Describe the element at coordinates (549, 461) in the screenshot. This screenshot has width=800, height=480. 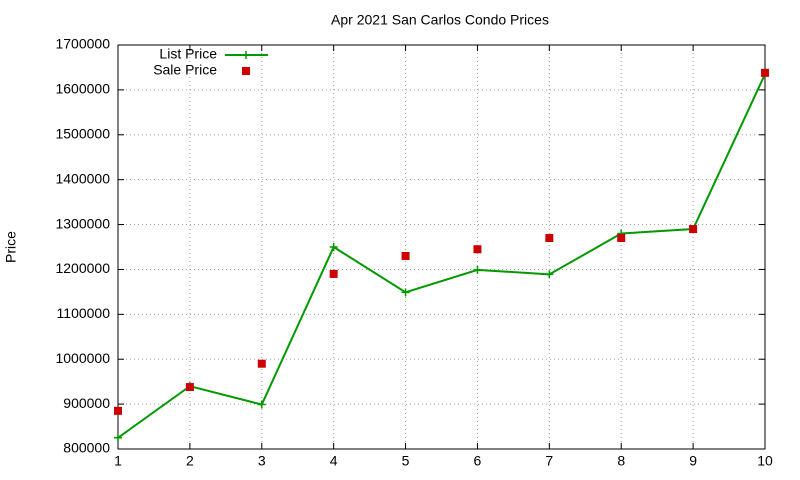
I see `x-tick-label: 7` at that location.